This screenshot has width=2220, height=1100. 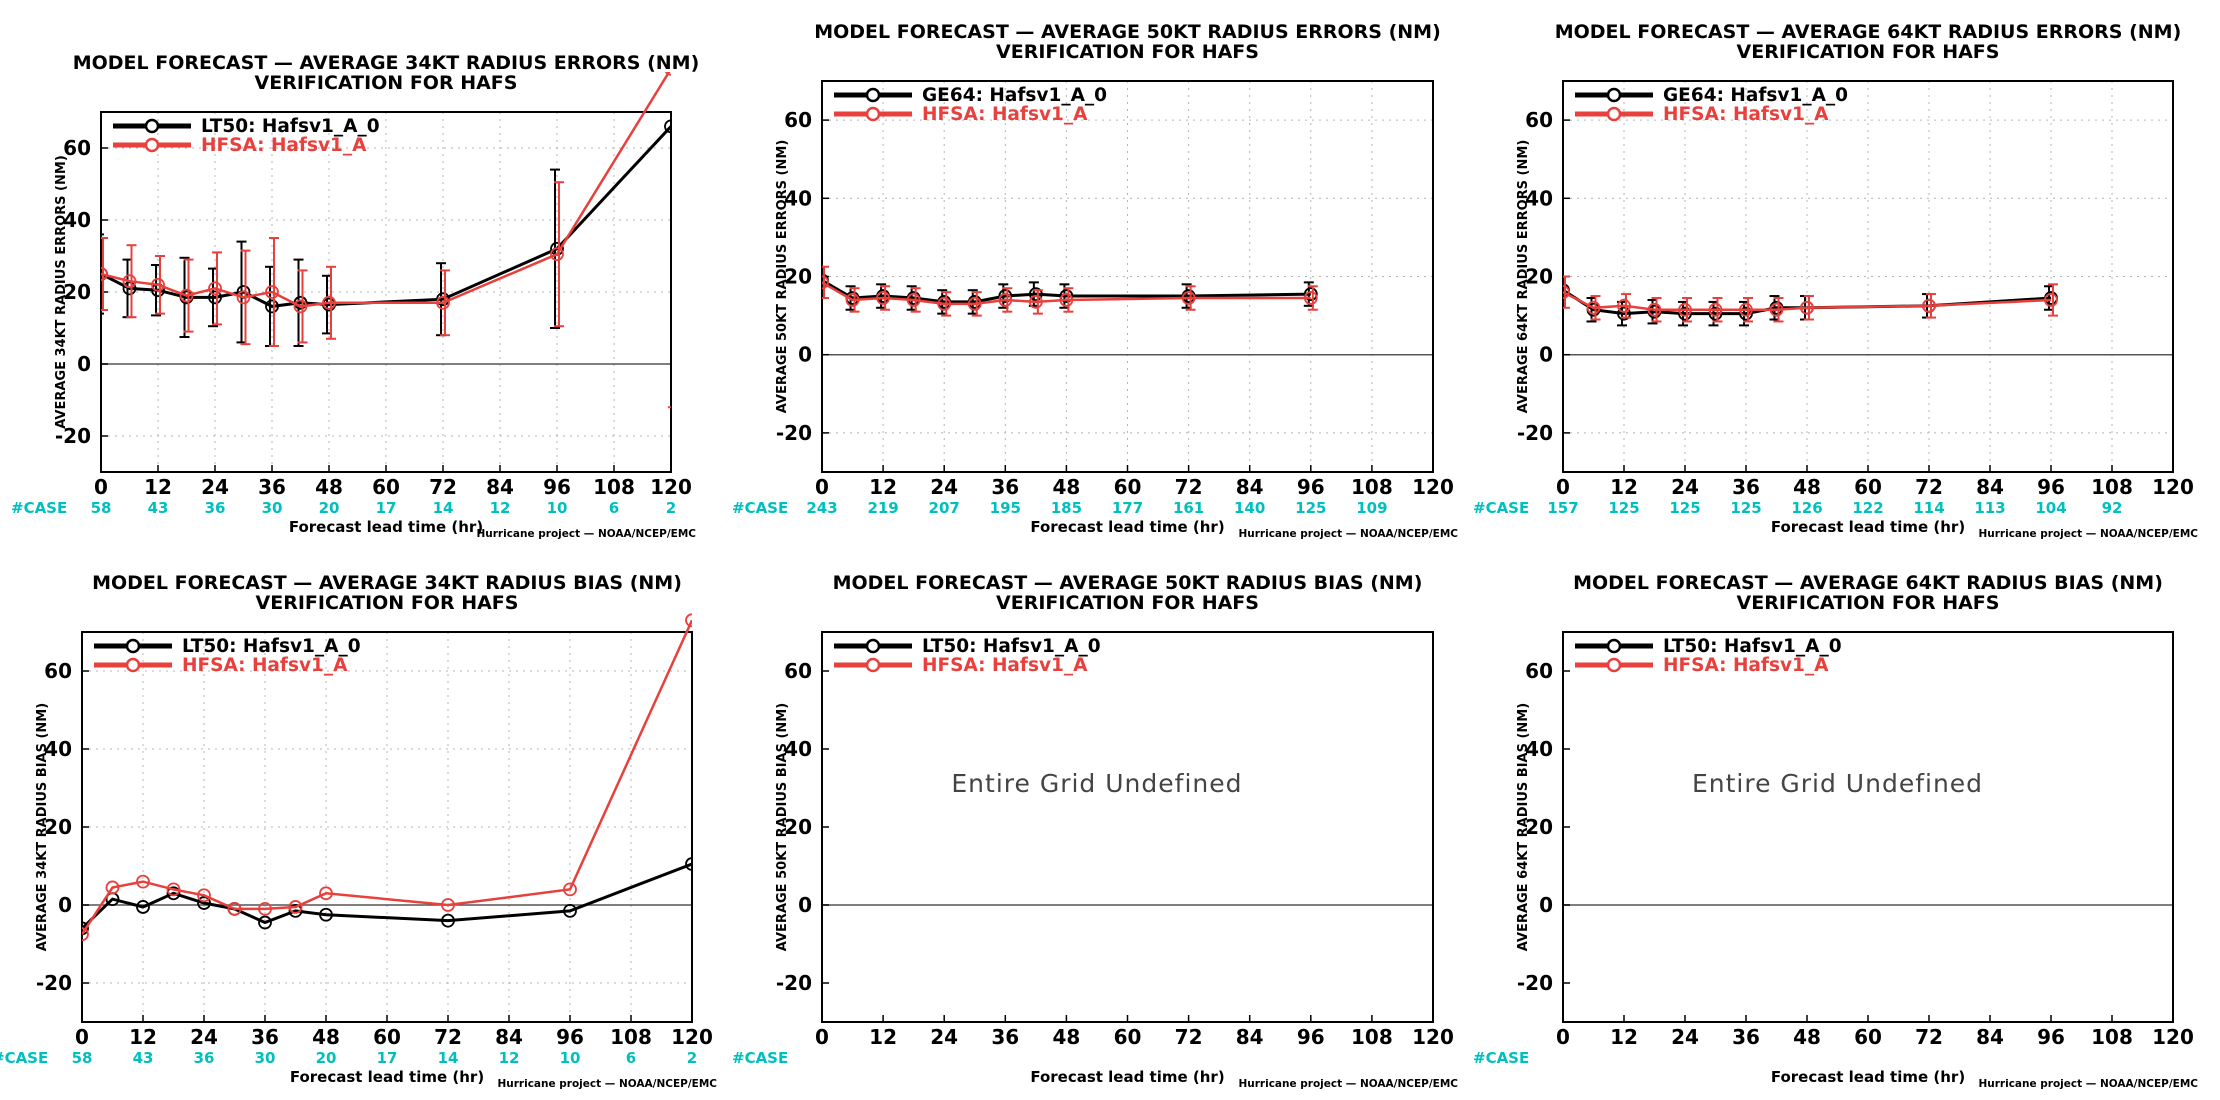 What do you see at coordinates (1929, 1037) in the screenshot?
I see `x-tick-label: 72` at bounding box center [1929, 1037].